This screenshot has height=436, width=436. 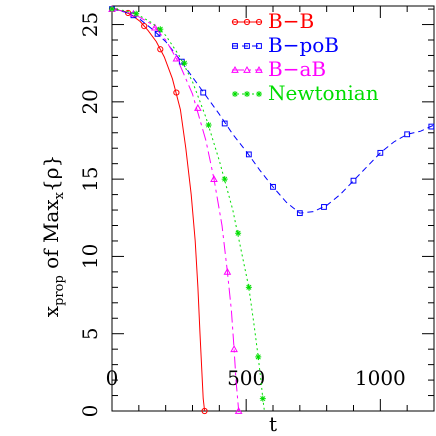 I want to click on y-tick-label: 5, so click(x=90, y=333).